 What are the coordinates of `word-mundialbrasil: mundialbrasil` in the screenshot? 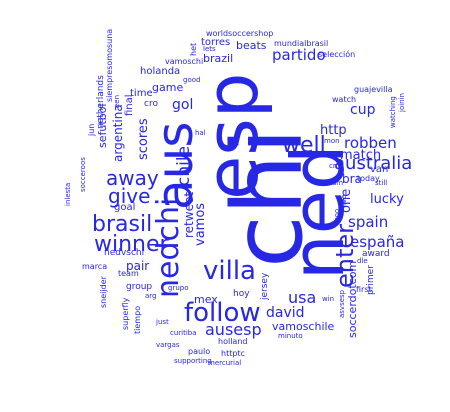 It's located at (301, 43).